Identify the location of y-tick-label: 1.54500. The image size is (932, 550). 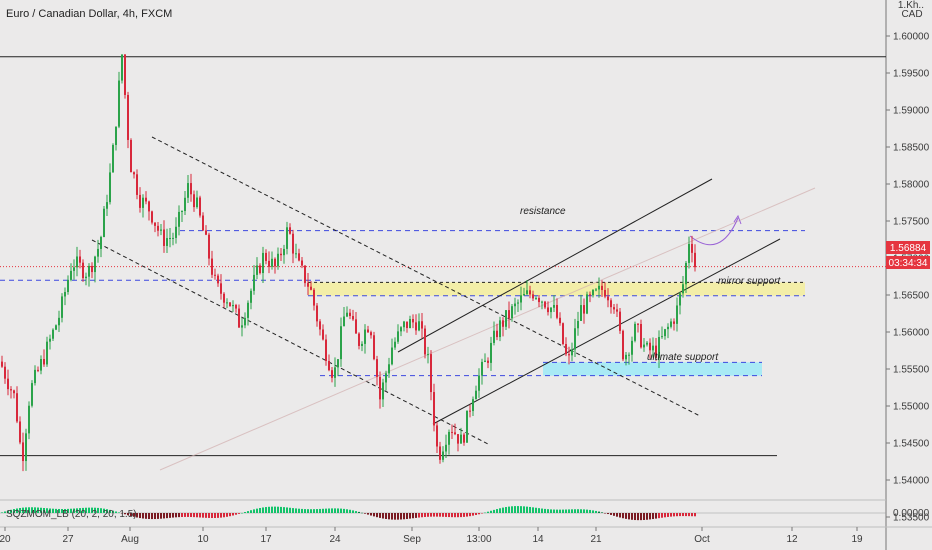
(911, 444).